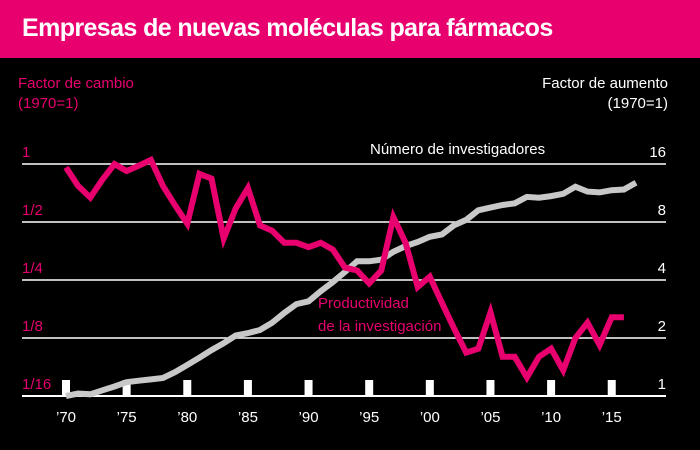  I want to click on series-label-productivity-line1: Productividad, so click(363, 303).